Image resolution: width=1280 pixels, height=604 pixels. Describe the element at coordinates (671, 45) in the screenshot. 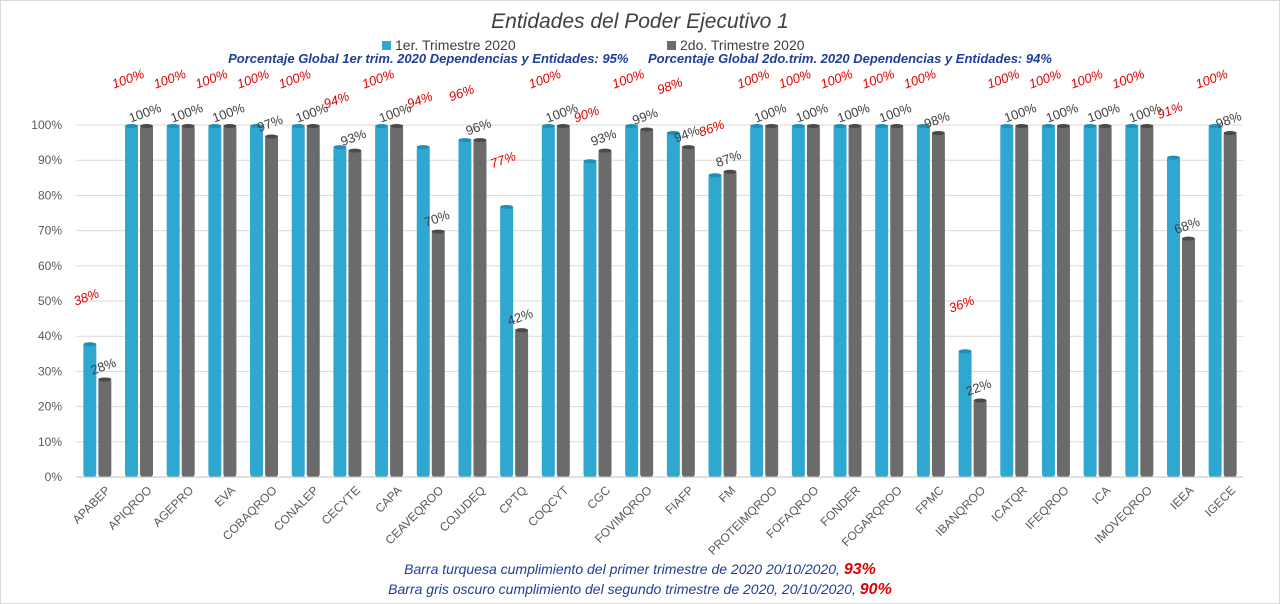

I see `legend-swatch-q2` at that location.